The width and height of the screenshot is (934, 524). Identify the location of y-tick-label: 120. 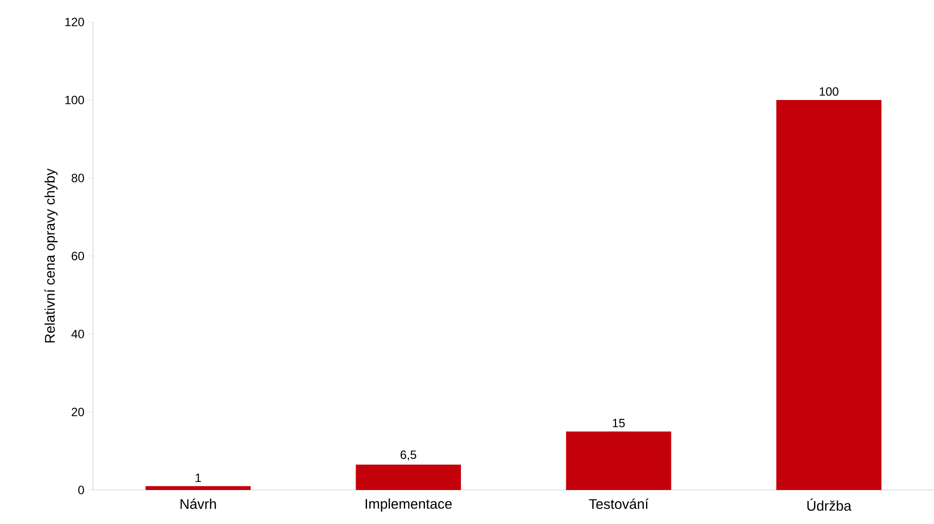
(74, 22).